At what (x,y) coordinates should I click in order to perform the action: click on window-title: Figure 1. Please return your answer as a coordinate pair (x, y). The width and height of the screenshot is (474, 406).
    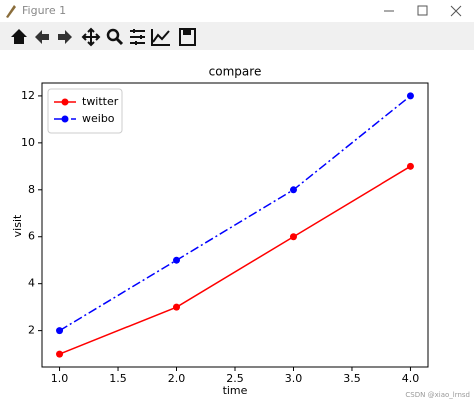
    Looking at the image, I should click on (44, 10).